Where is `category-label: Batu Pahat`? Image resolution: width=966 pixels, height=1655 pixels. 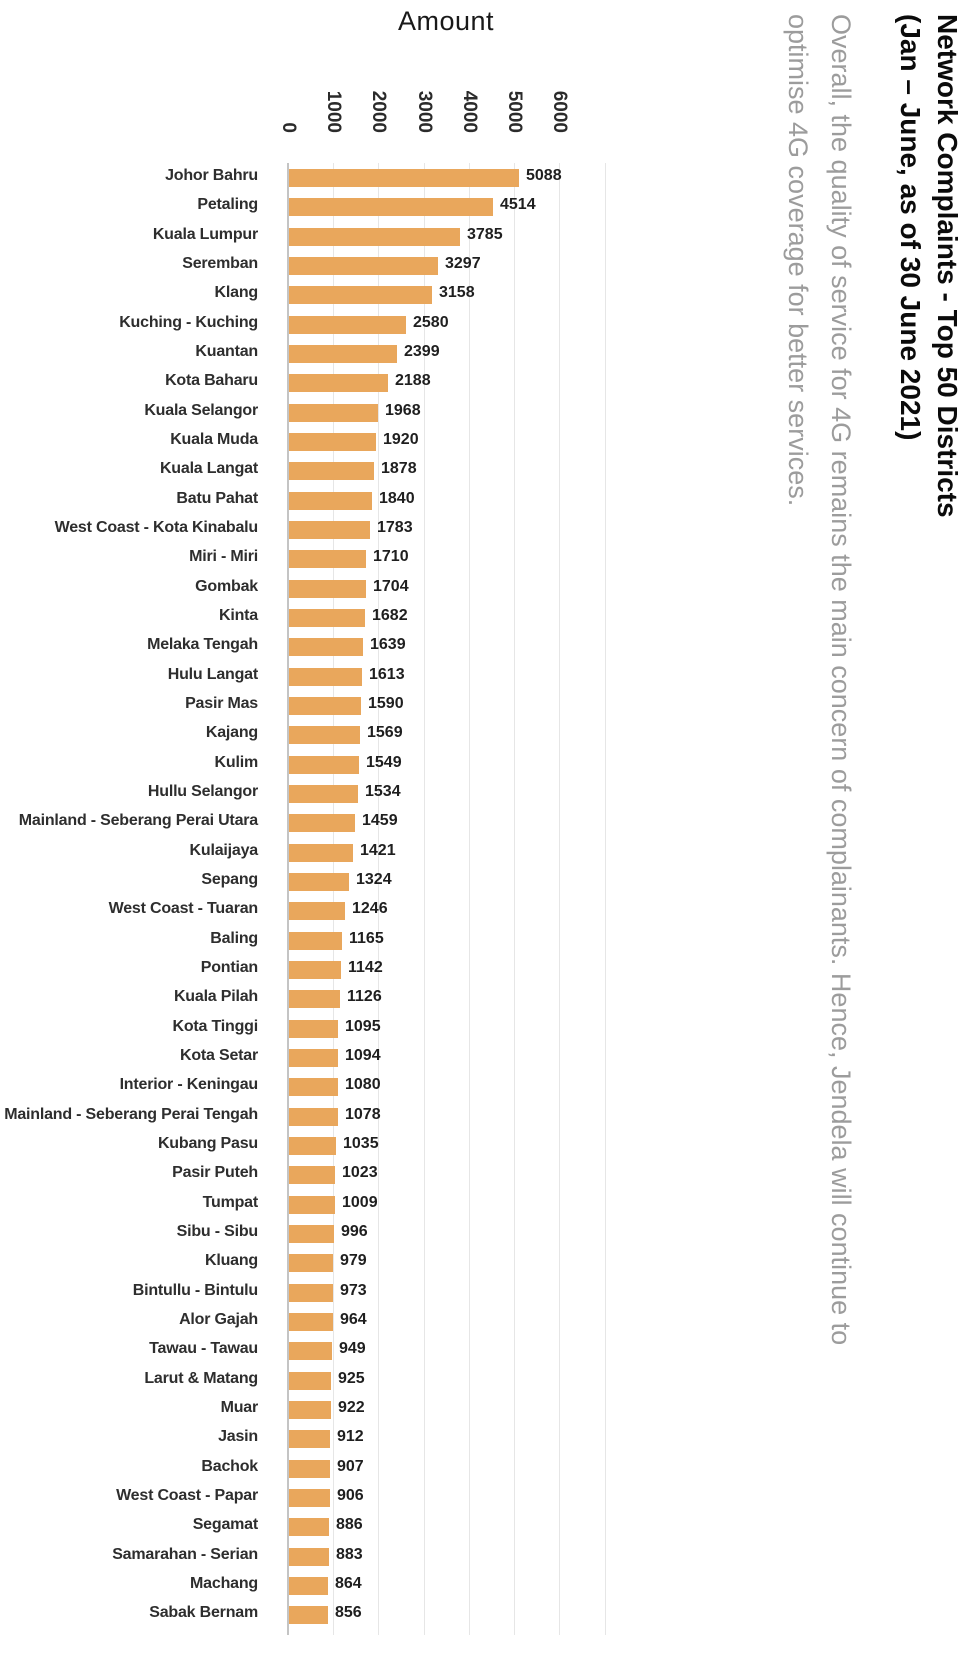 category-label: Batu Pahat is located at coordinates (217, 498).